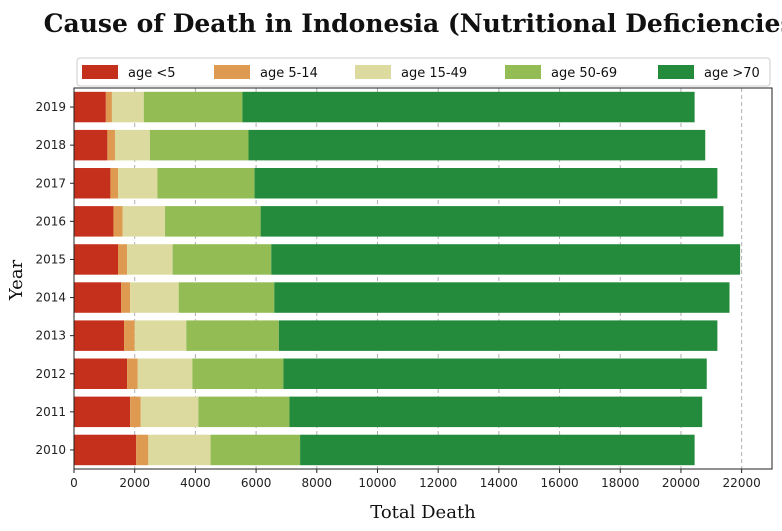  What do you see at coordinates (16, 280) in the screenshot?
I see `y-axis-label: Year` at bounding box center [16, 280].